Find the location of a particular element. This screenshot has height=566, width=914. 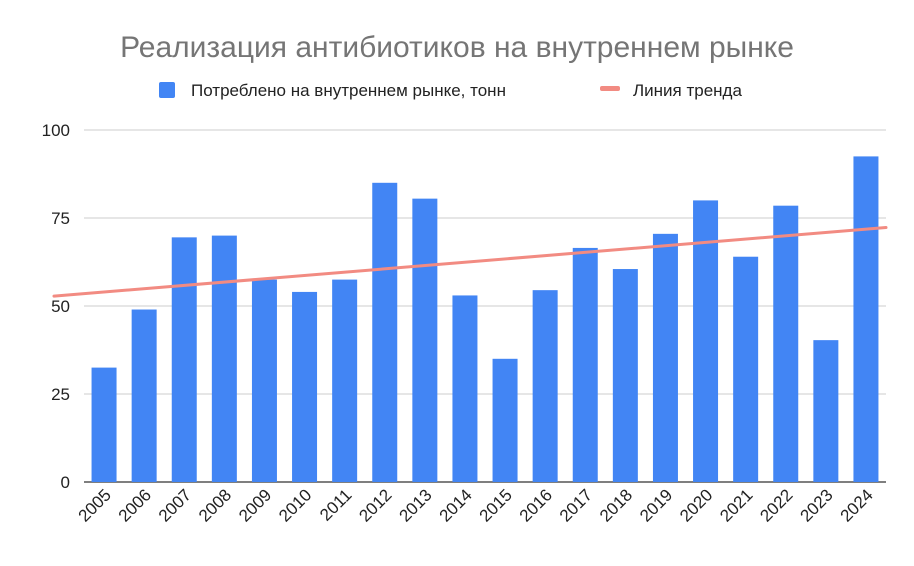

bar-2021 is located at coordinates (746, 369).